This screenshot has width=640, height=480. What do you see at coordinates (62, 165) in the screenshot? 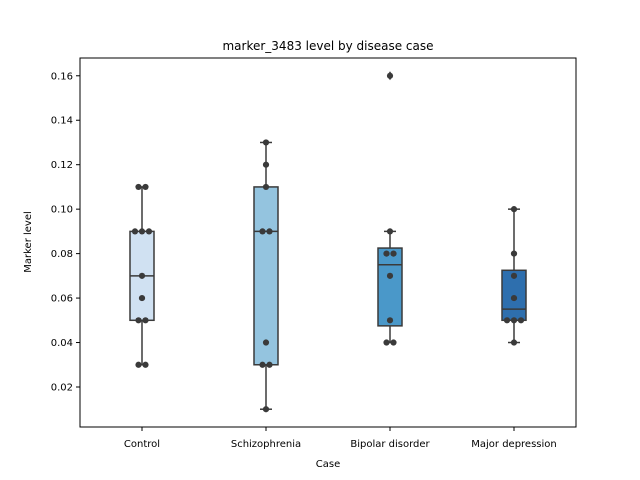
I see `y-tick-label: 0.12` at bounding box center [62, 165].